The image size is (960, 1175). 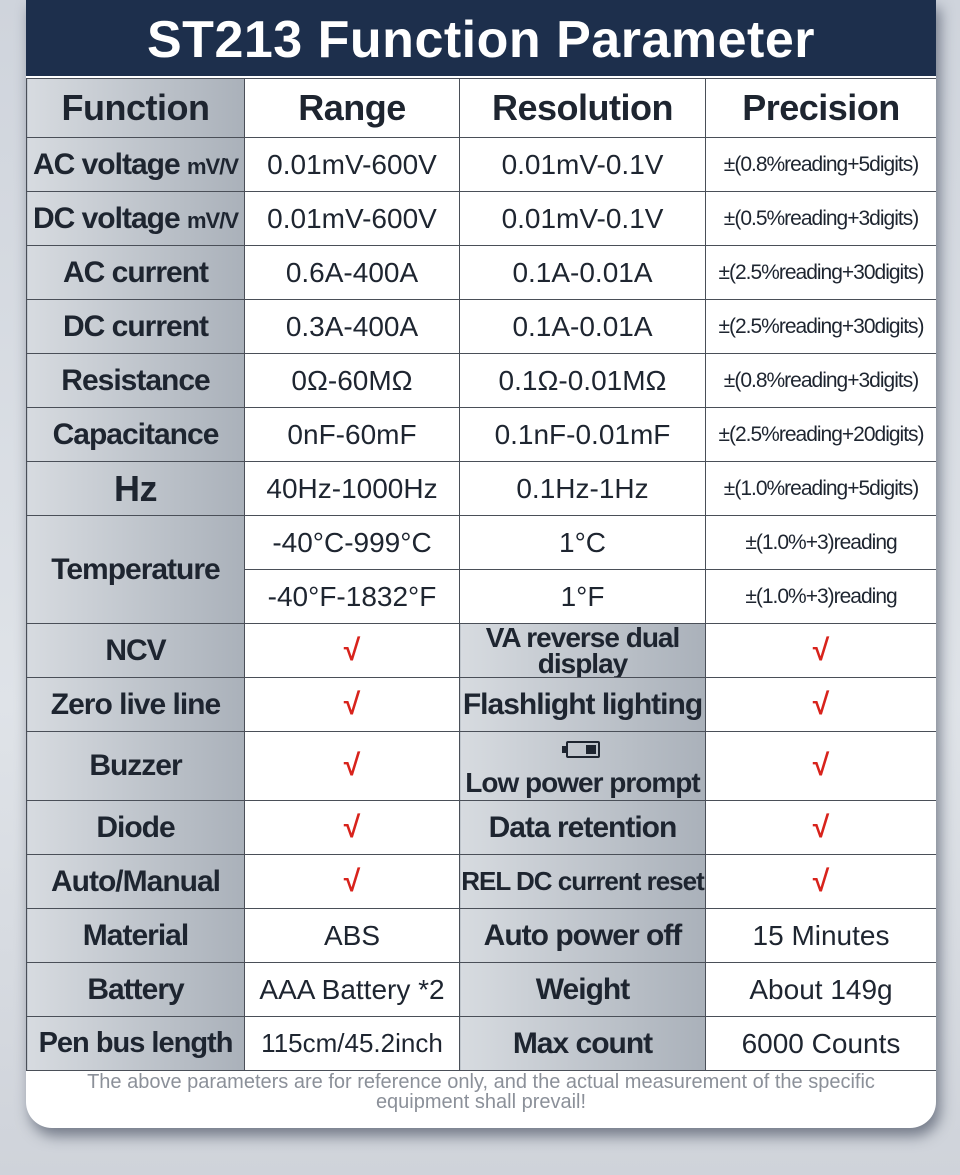 What do you see at coordinates (135, 434) in the screenshot?
I see `function-cell: Capacitance` at bounding box center [135, 434].